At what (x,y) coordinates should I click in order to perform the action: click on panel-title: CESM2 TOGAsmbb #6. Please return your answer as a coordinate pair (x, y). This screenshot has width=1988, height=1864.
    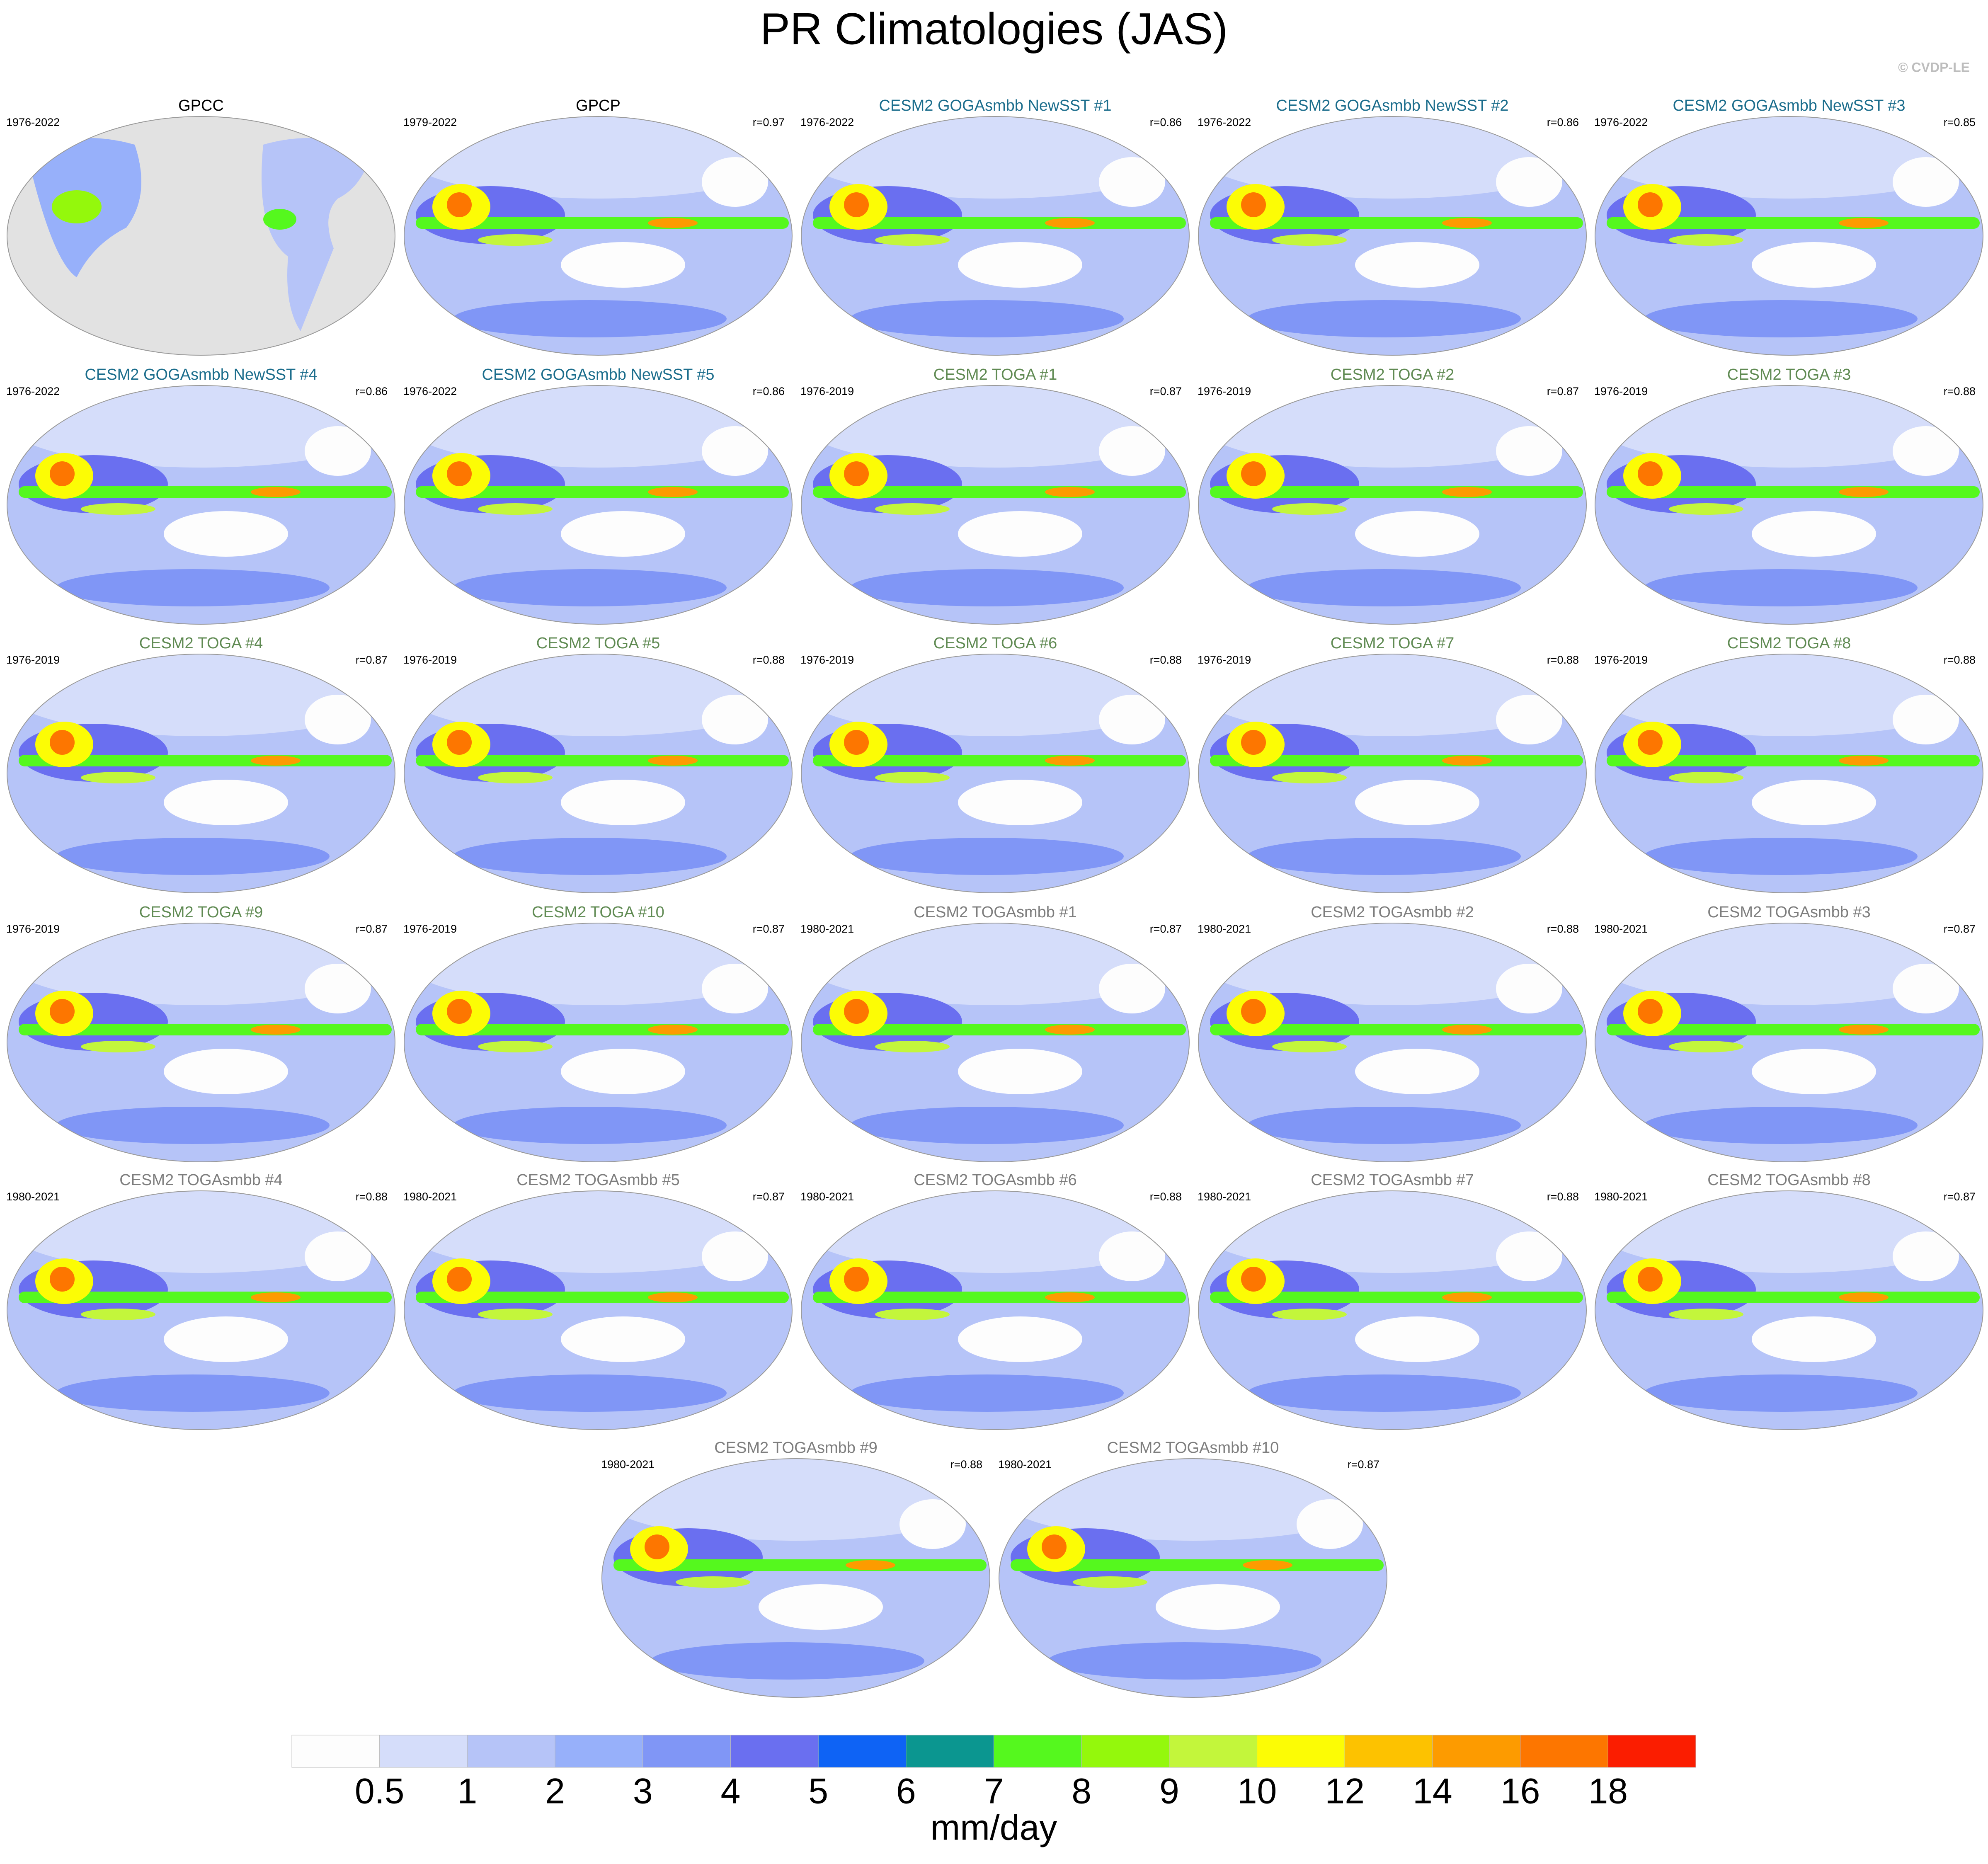
    Looking at the image, I should click on (995, 1180).